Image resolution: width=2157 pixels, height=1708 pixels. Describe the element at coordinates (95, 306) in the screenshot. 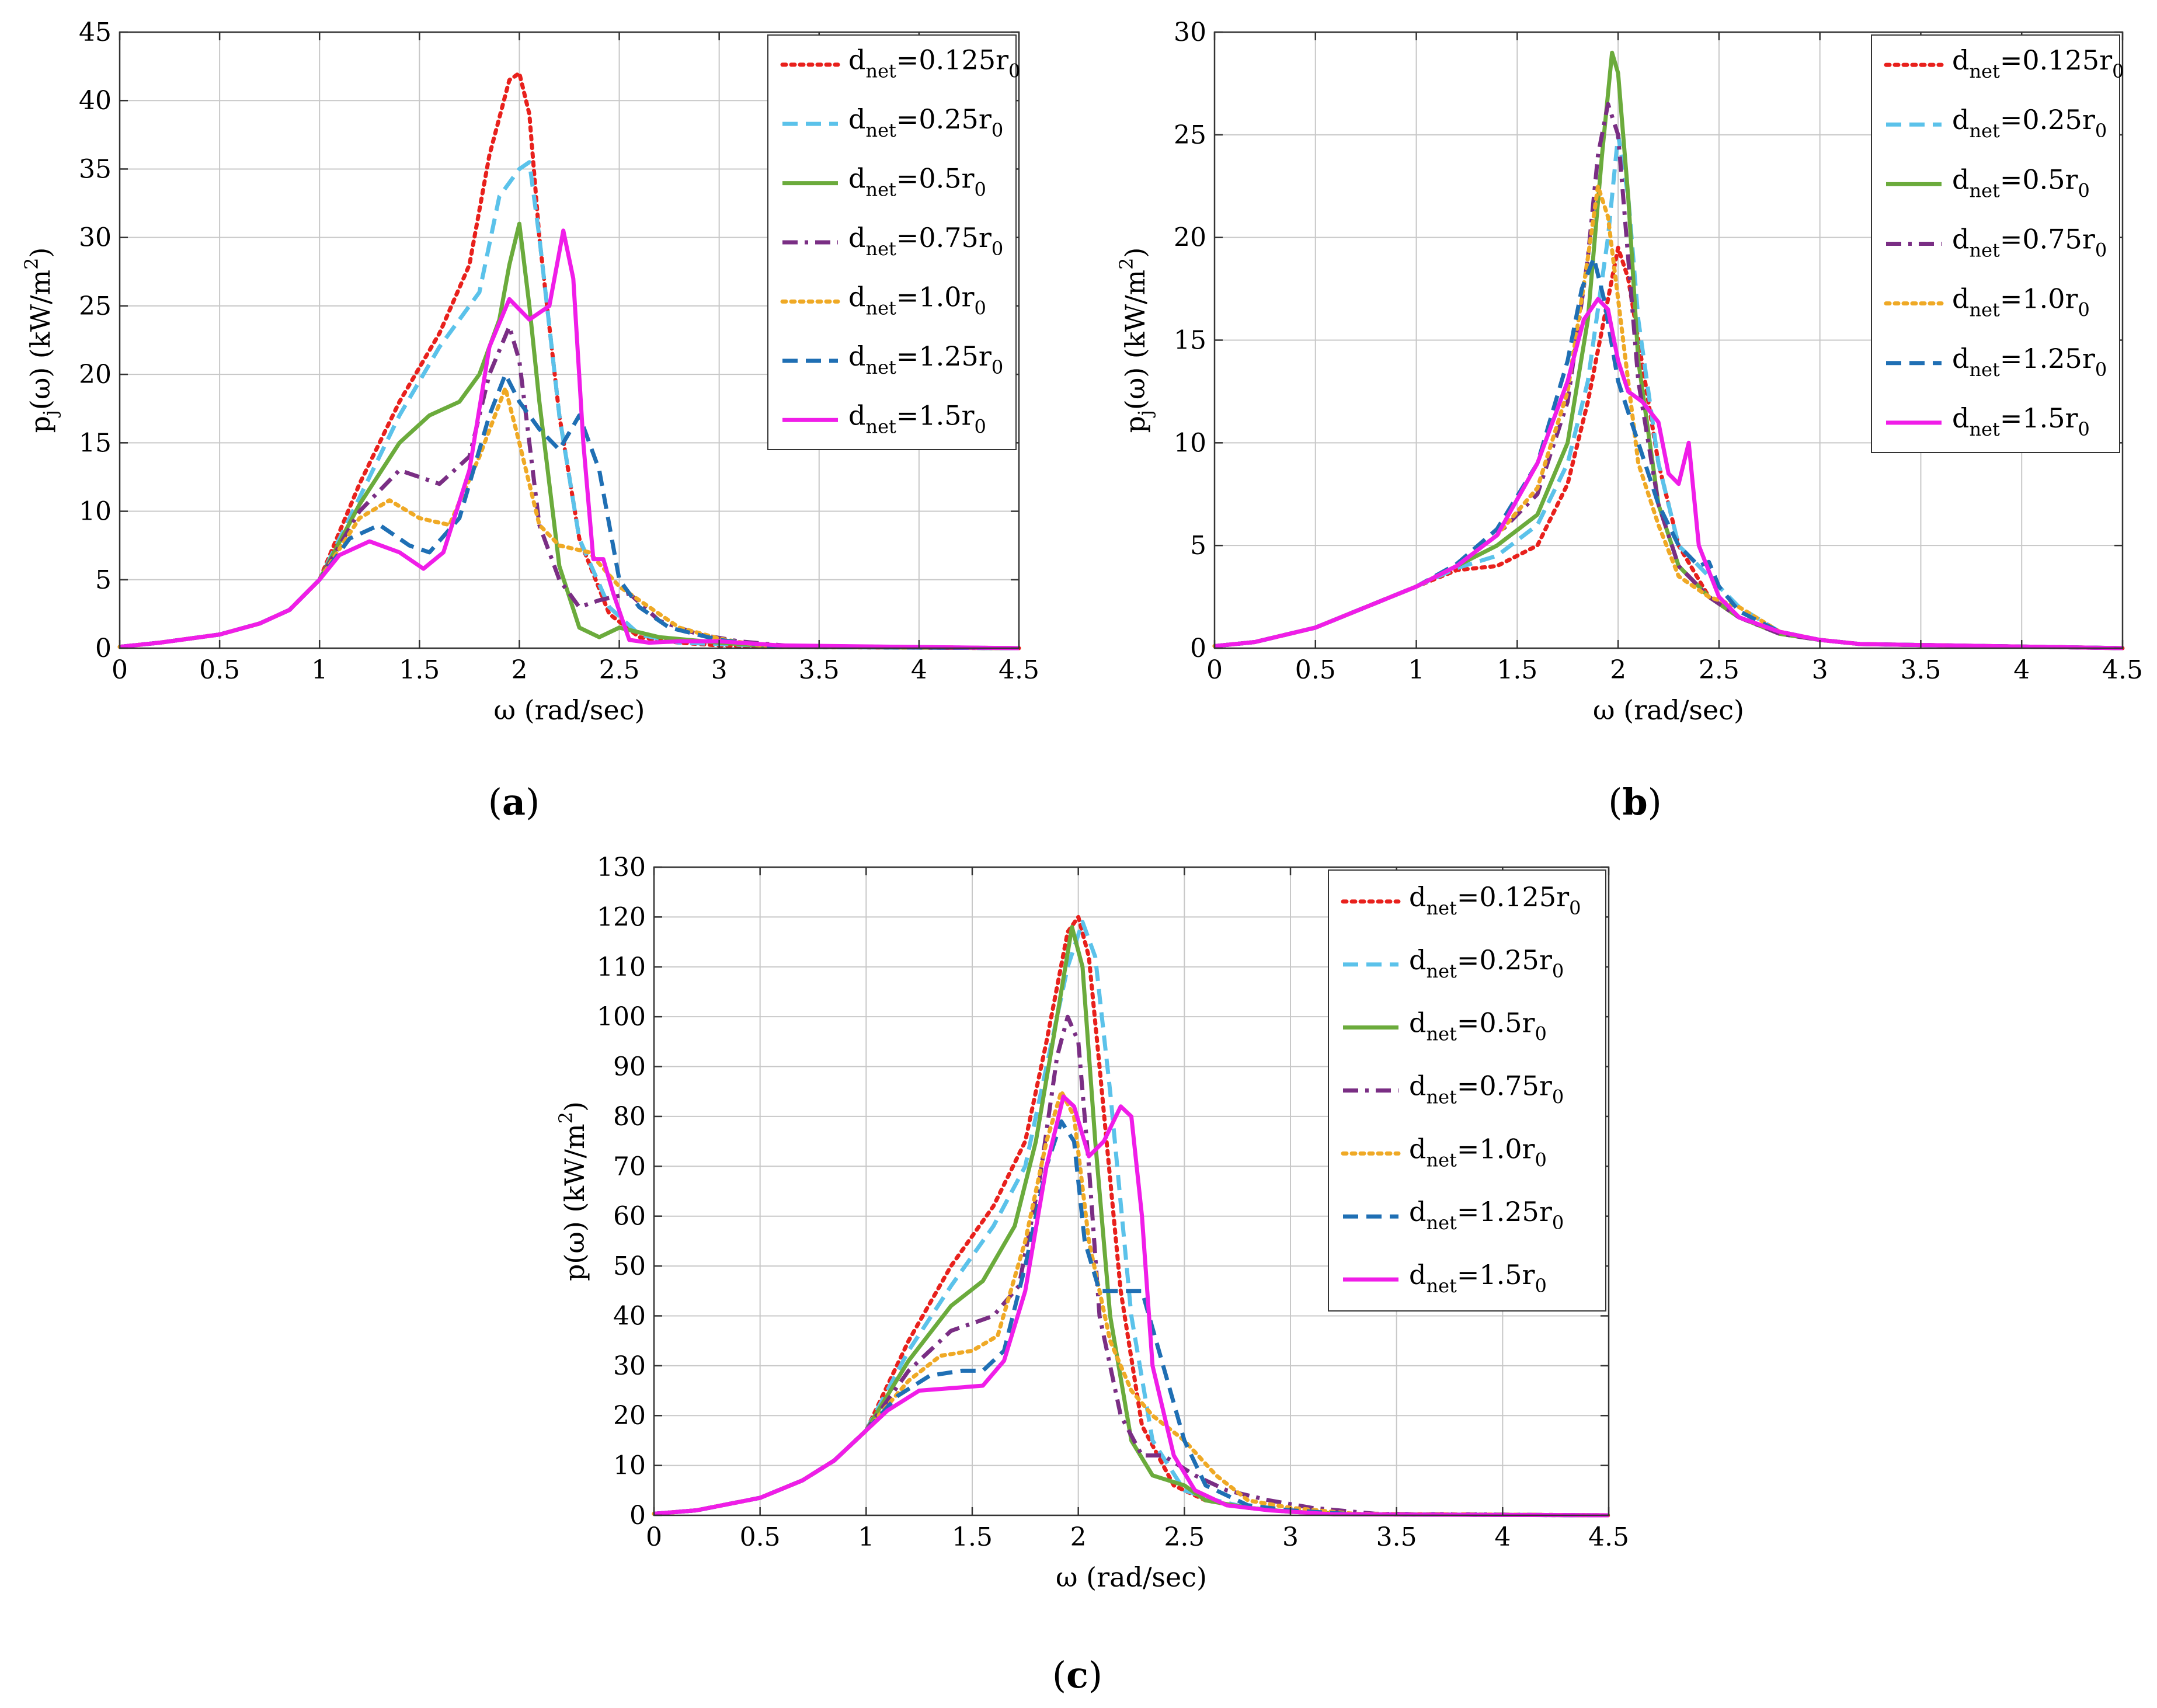

I see `y-tick-label: 25` at that location.